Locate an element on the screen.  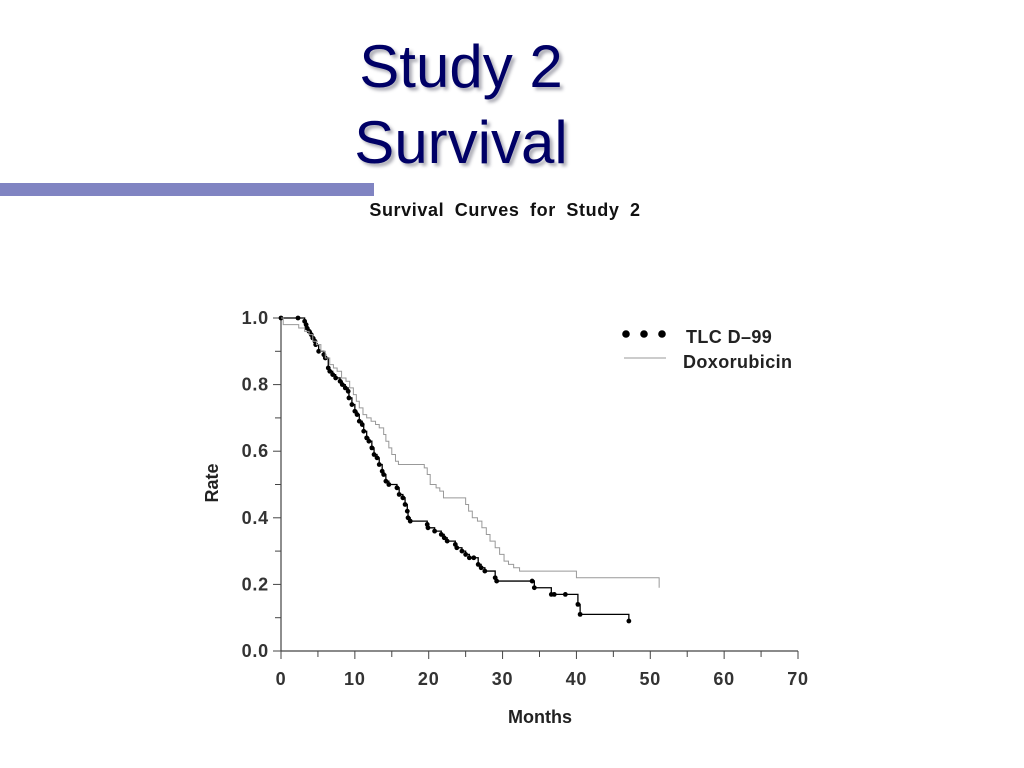
y-tick-label: 0.4 is located at coordinates (255, 518).